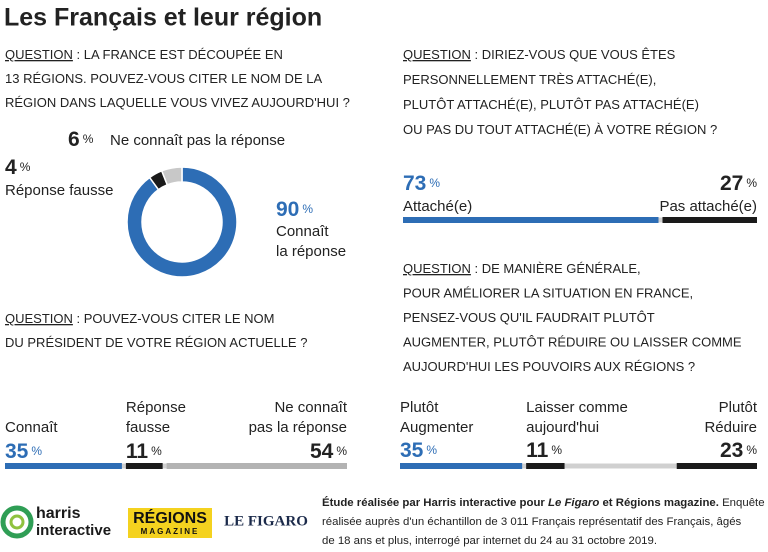 The width and height of the screenshot is (768, 552). What do you see at coordinates (59, 190) in the screenshot?
I see `category-label: Réponse fausse` at bounding box center [59, 190].